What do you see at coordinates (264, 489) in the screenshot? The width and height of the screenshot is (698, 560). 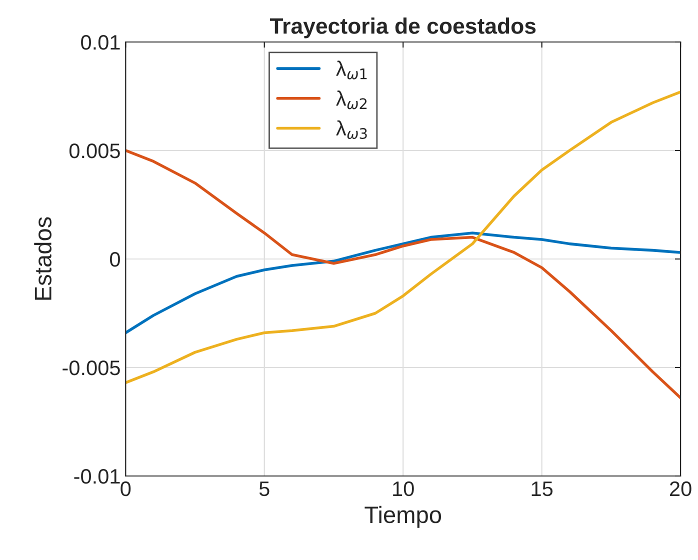 I see `x-tick-label: 5` at bounding box center [264, 489].